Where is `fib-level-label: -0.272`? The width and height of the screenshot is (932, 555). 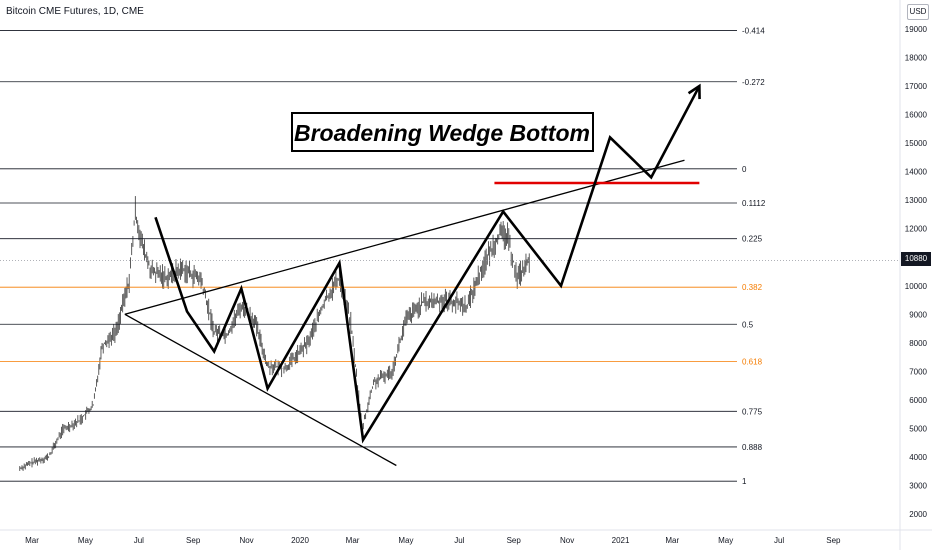 fib-level-label: -0.272 is located at coordinates (753, 82).